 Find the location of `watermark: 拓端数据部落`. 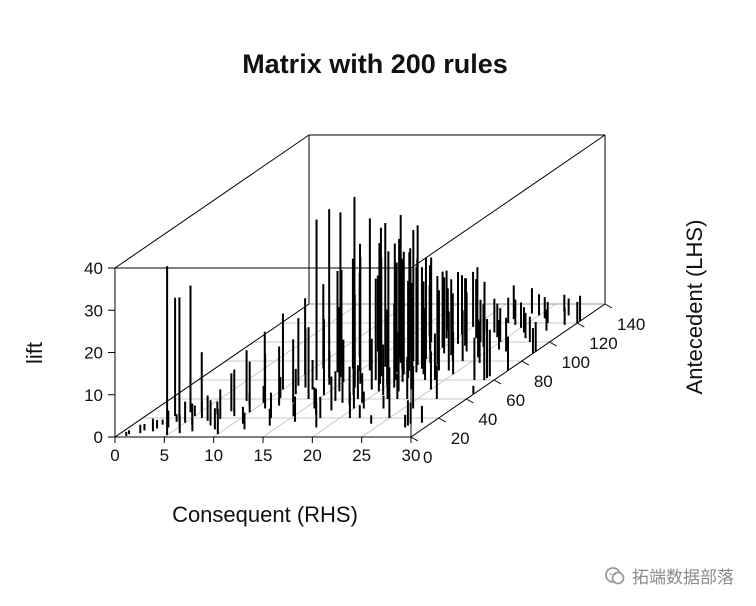

watermark: 拓端数据部落 is located at coordinates (669, 575).